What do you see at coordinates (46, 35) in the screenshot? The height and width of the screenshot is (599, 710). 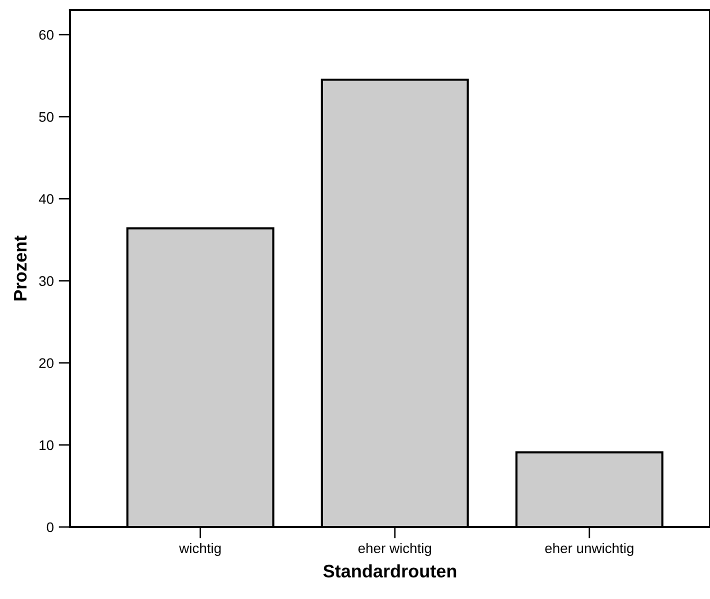 I see `y-tick-label: 60` at bounding box center [46, 35].